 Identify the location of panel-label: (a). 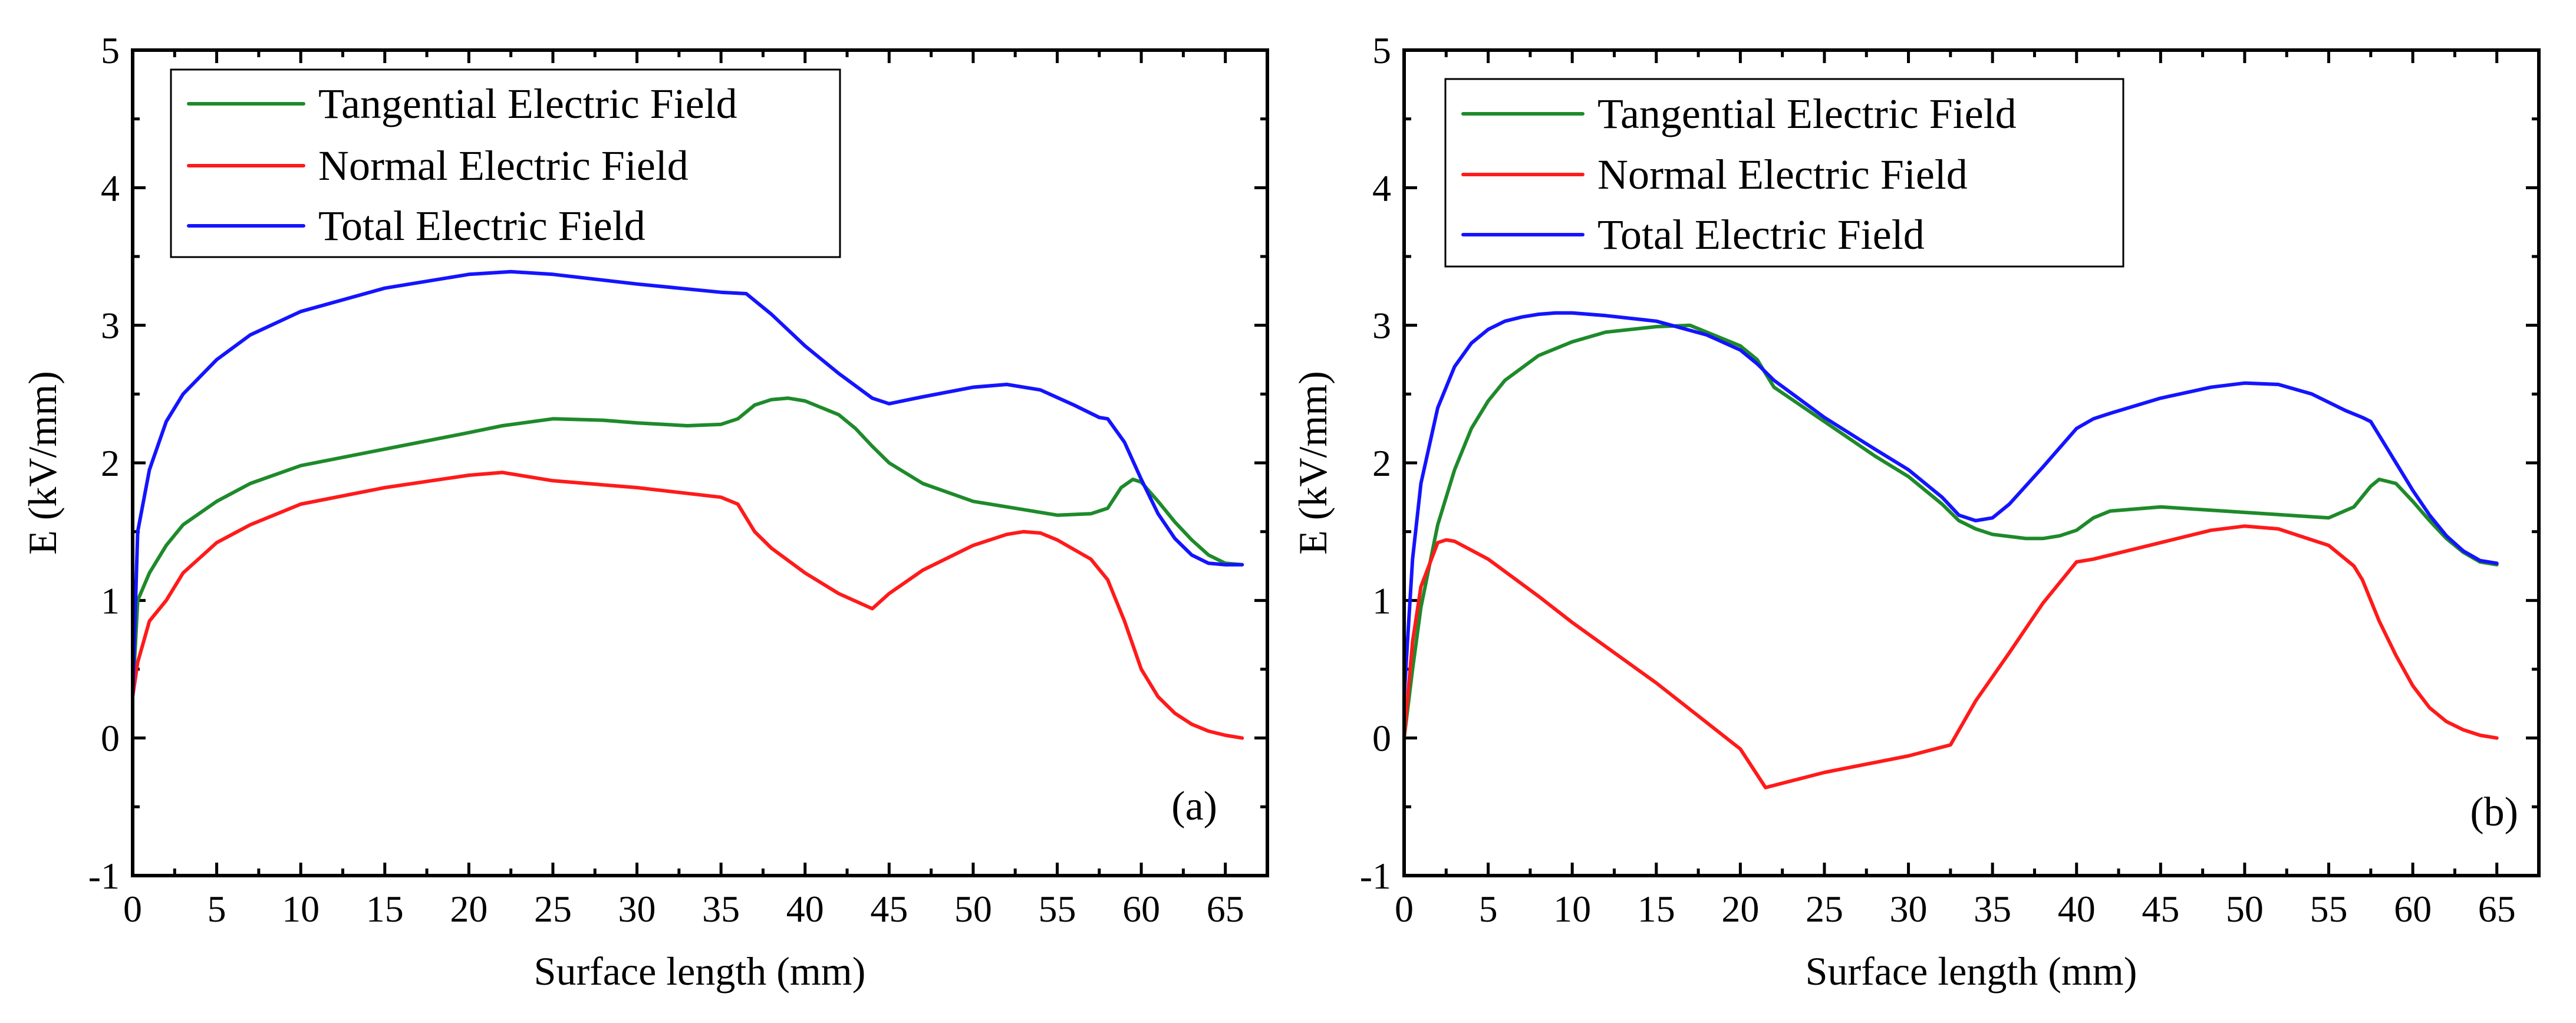
(1194, 806).